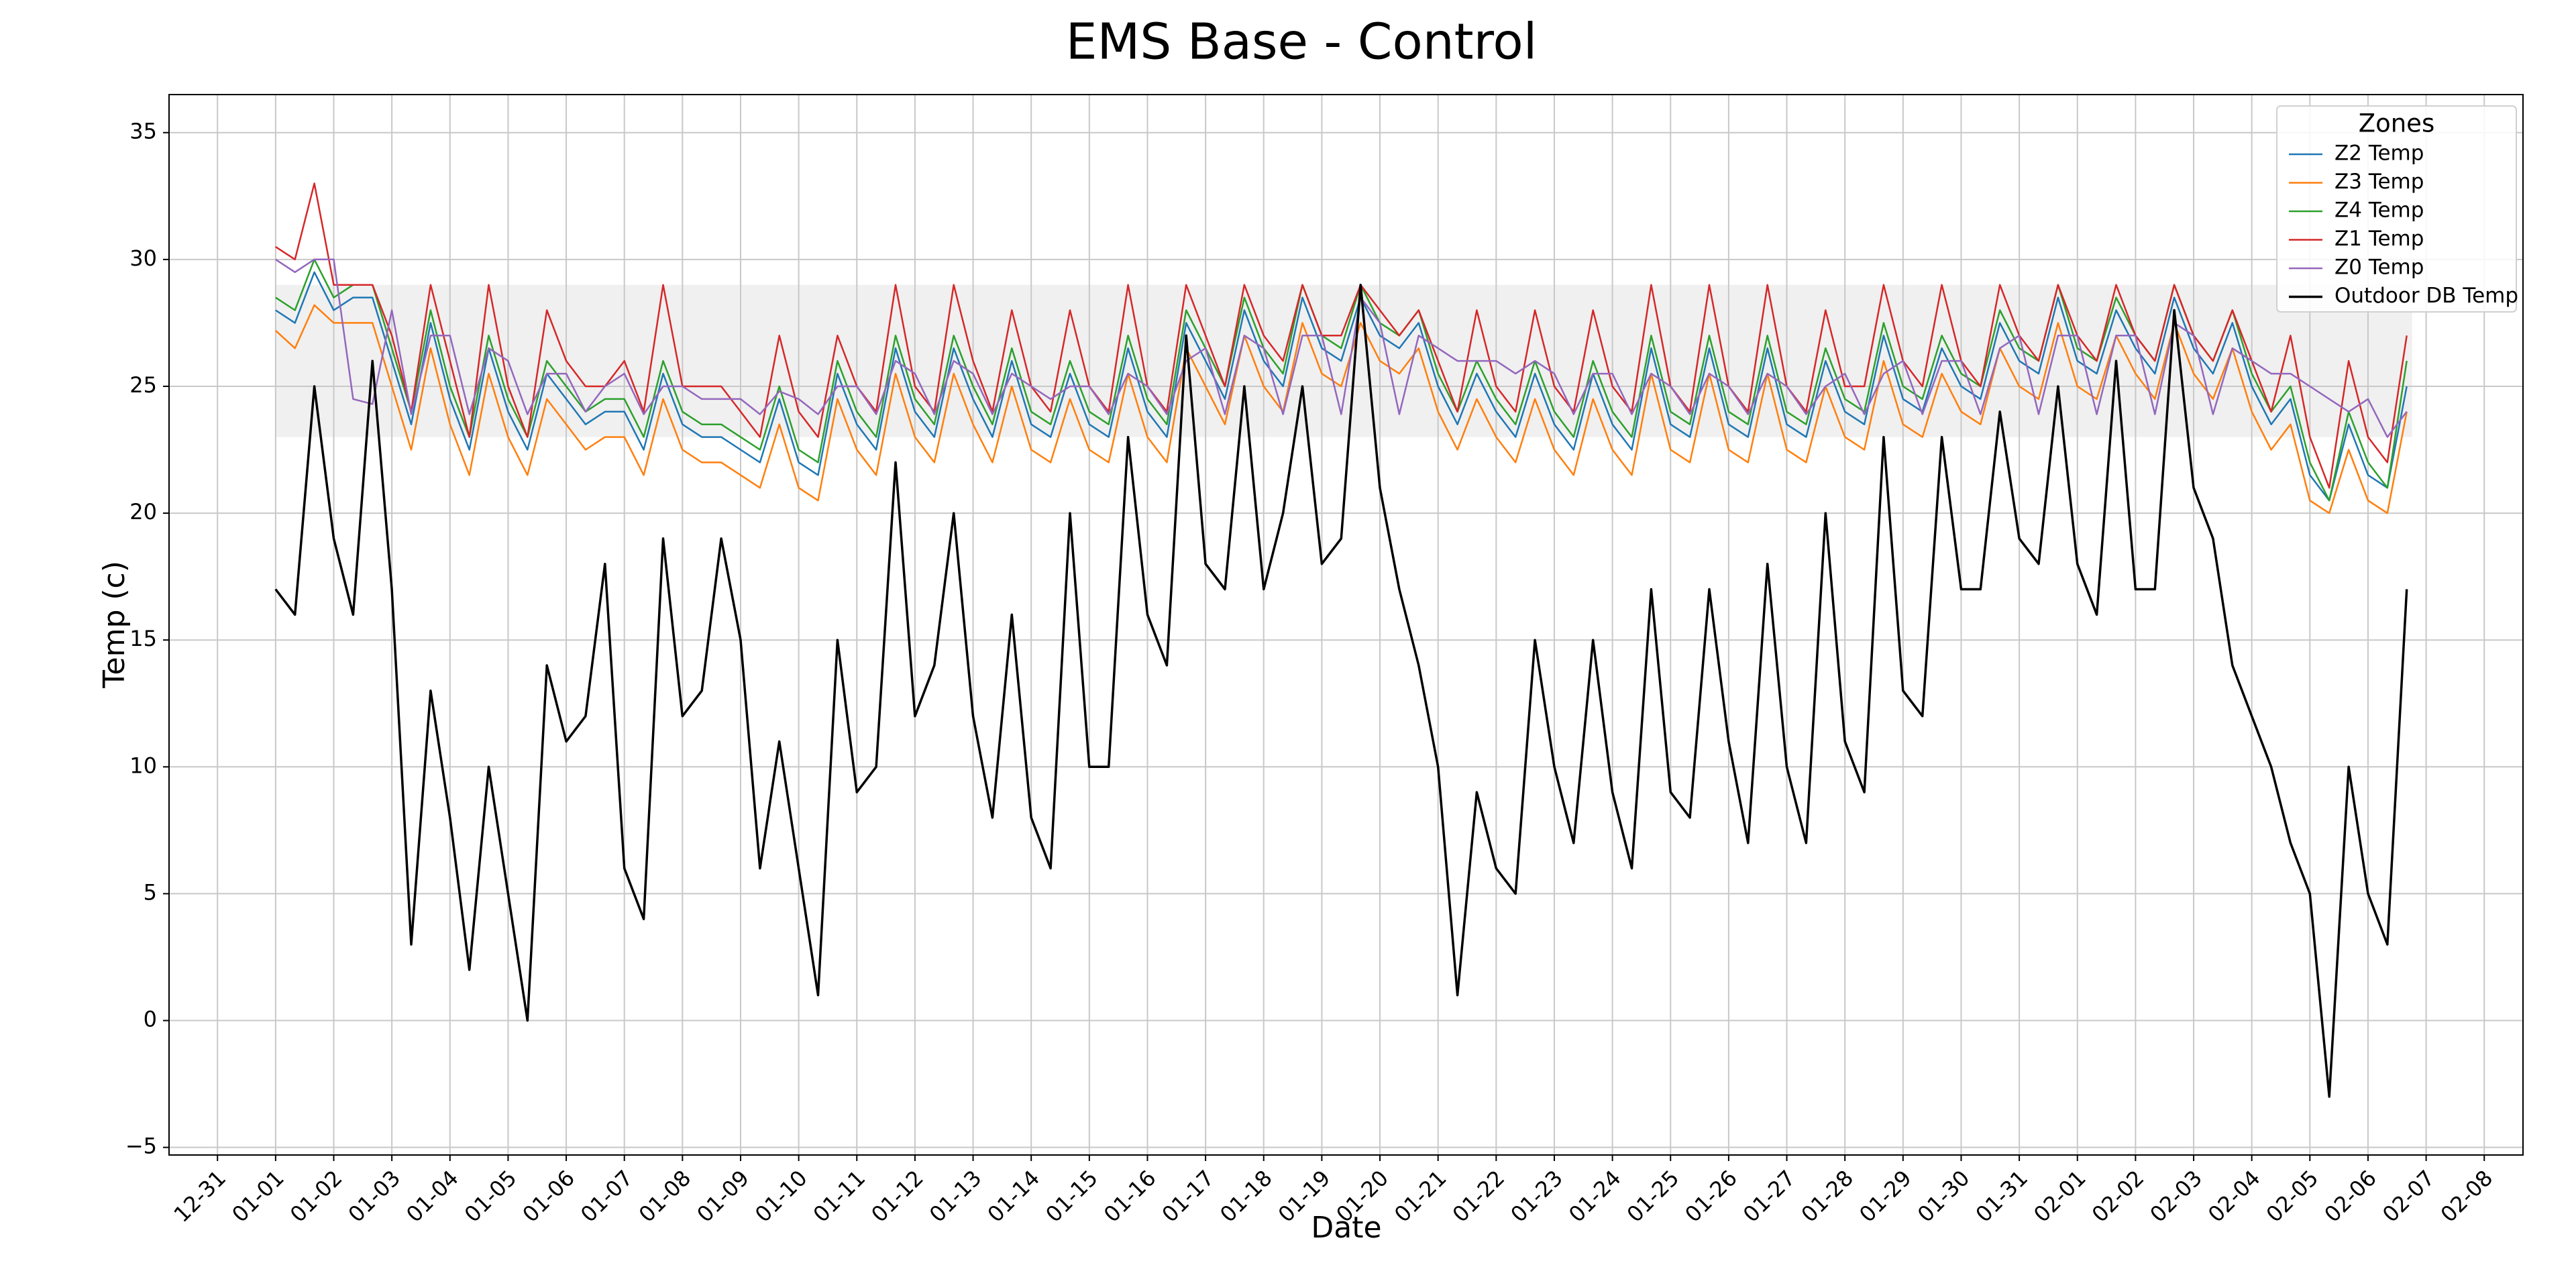 The height and width of the screenshot is (1265, 2576). What do you see at coordinates (143, 258) in the screenshot?
I see `y-tick-label: 30` at bounding box center [143, 258].